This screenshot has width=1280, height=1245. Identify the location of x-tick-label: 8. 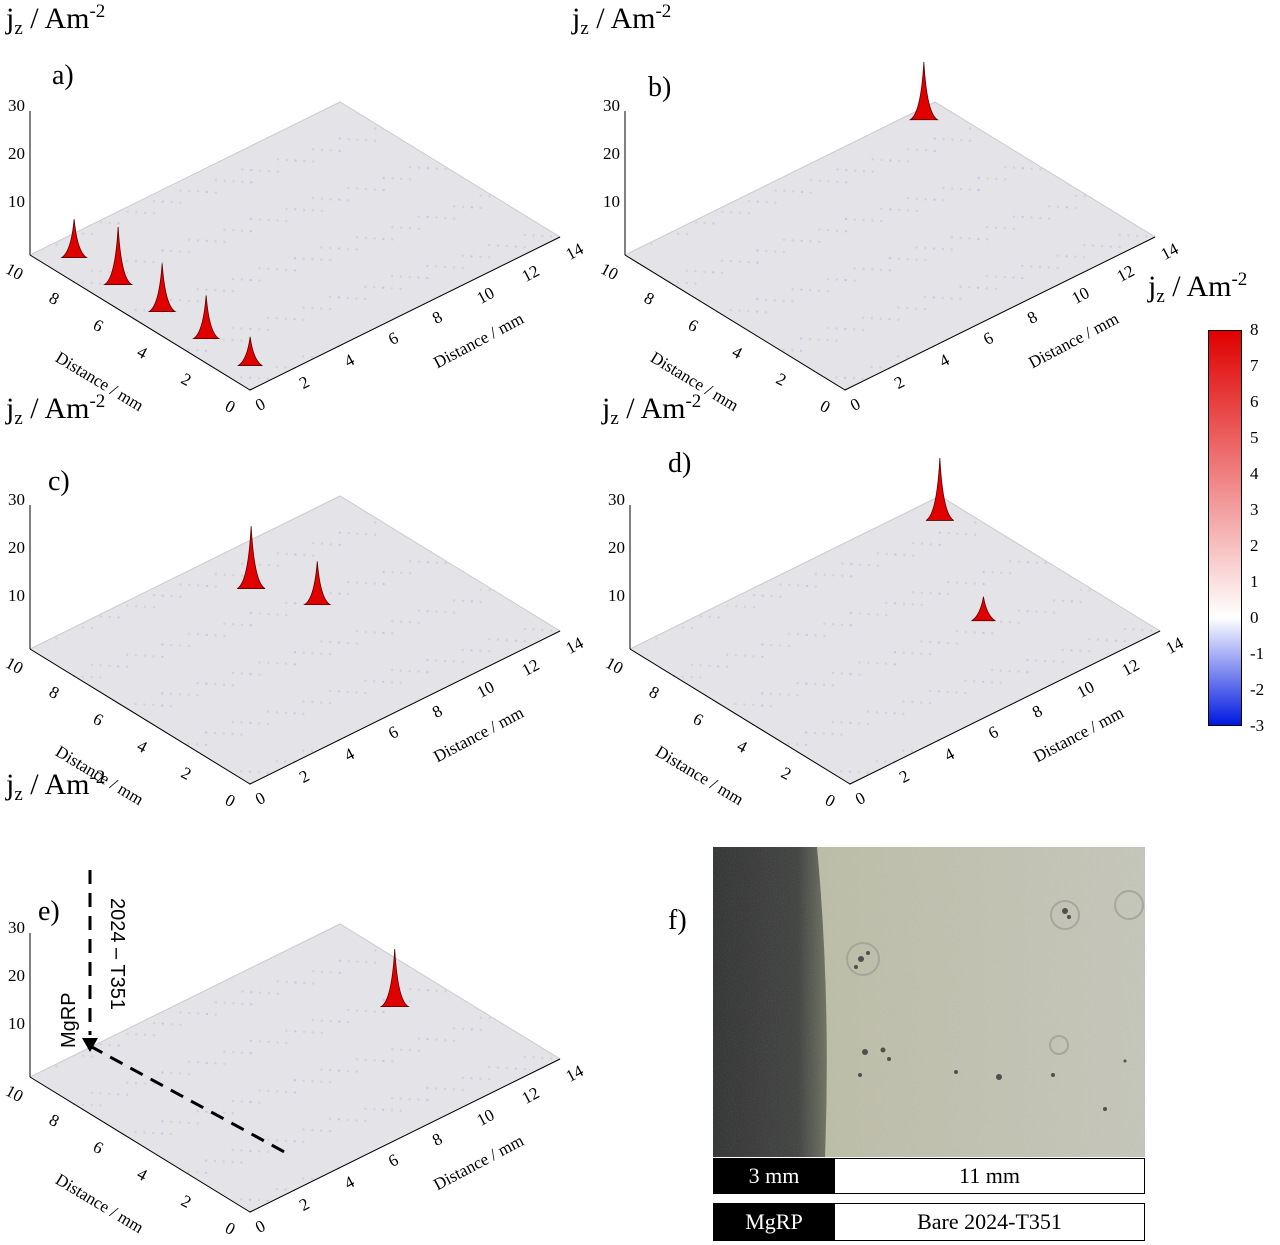
(1037, 711).